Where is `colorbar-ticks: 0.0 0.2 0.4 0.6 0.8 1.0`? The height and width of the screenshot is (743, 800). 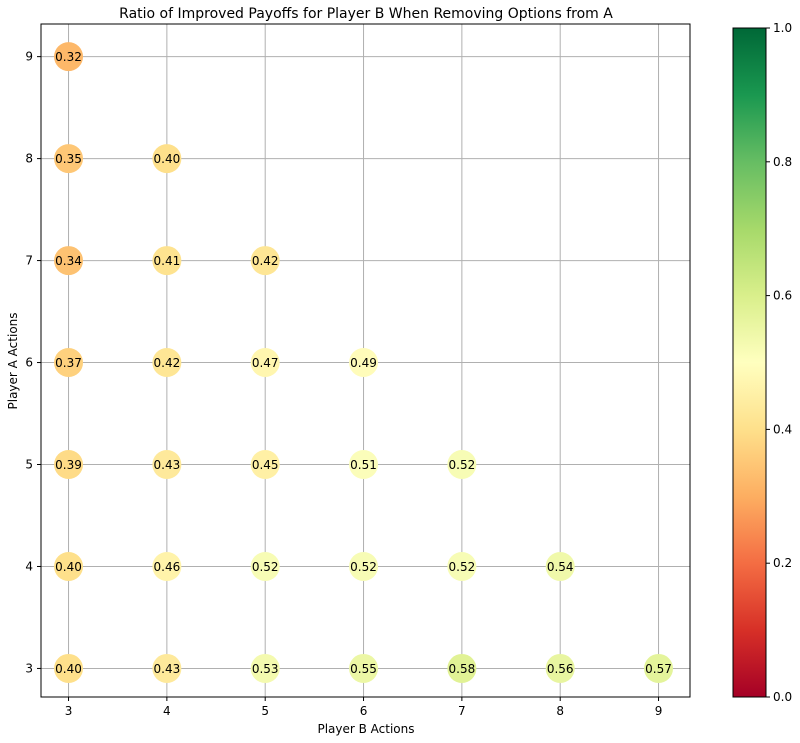 colorbar-ticks: 0.0 0.2 0.4 0.6 0.8 1.0 is located at coordinates (779, 362).